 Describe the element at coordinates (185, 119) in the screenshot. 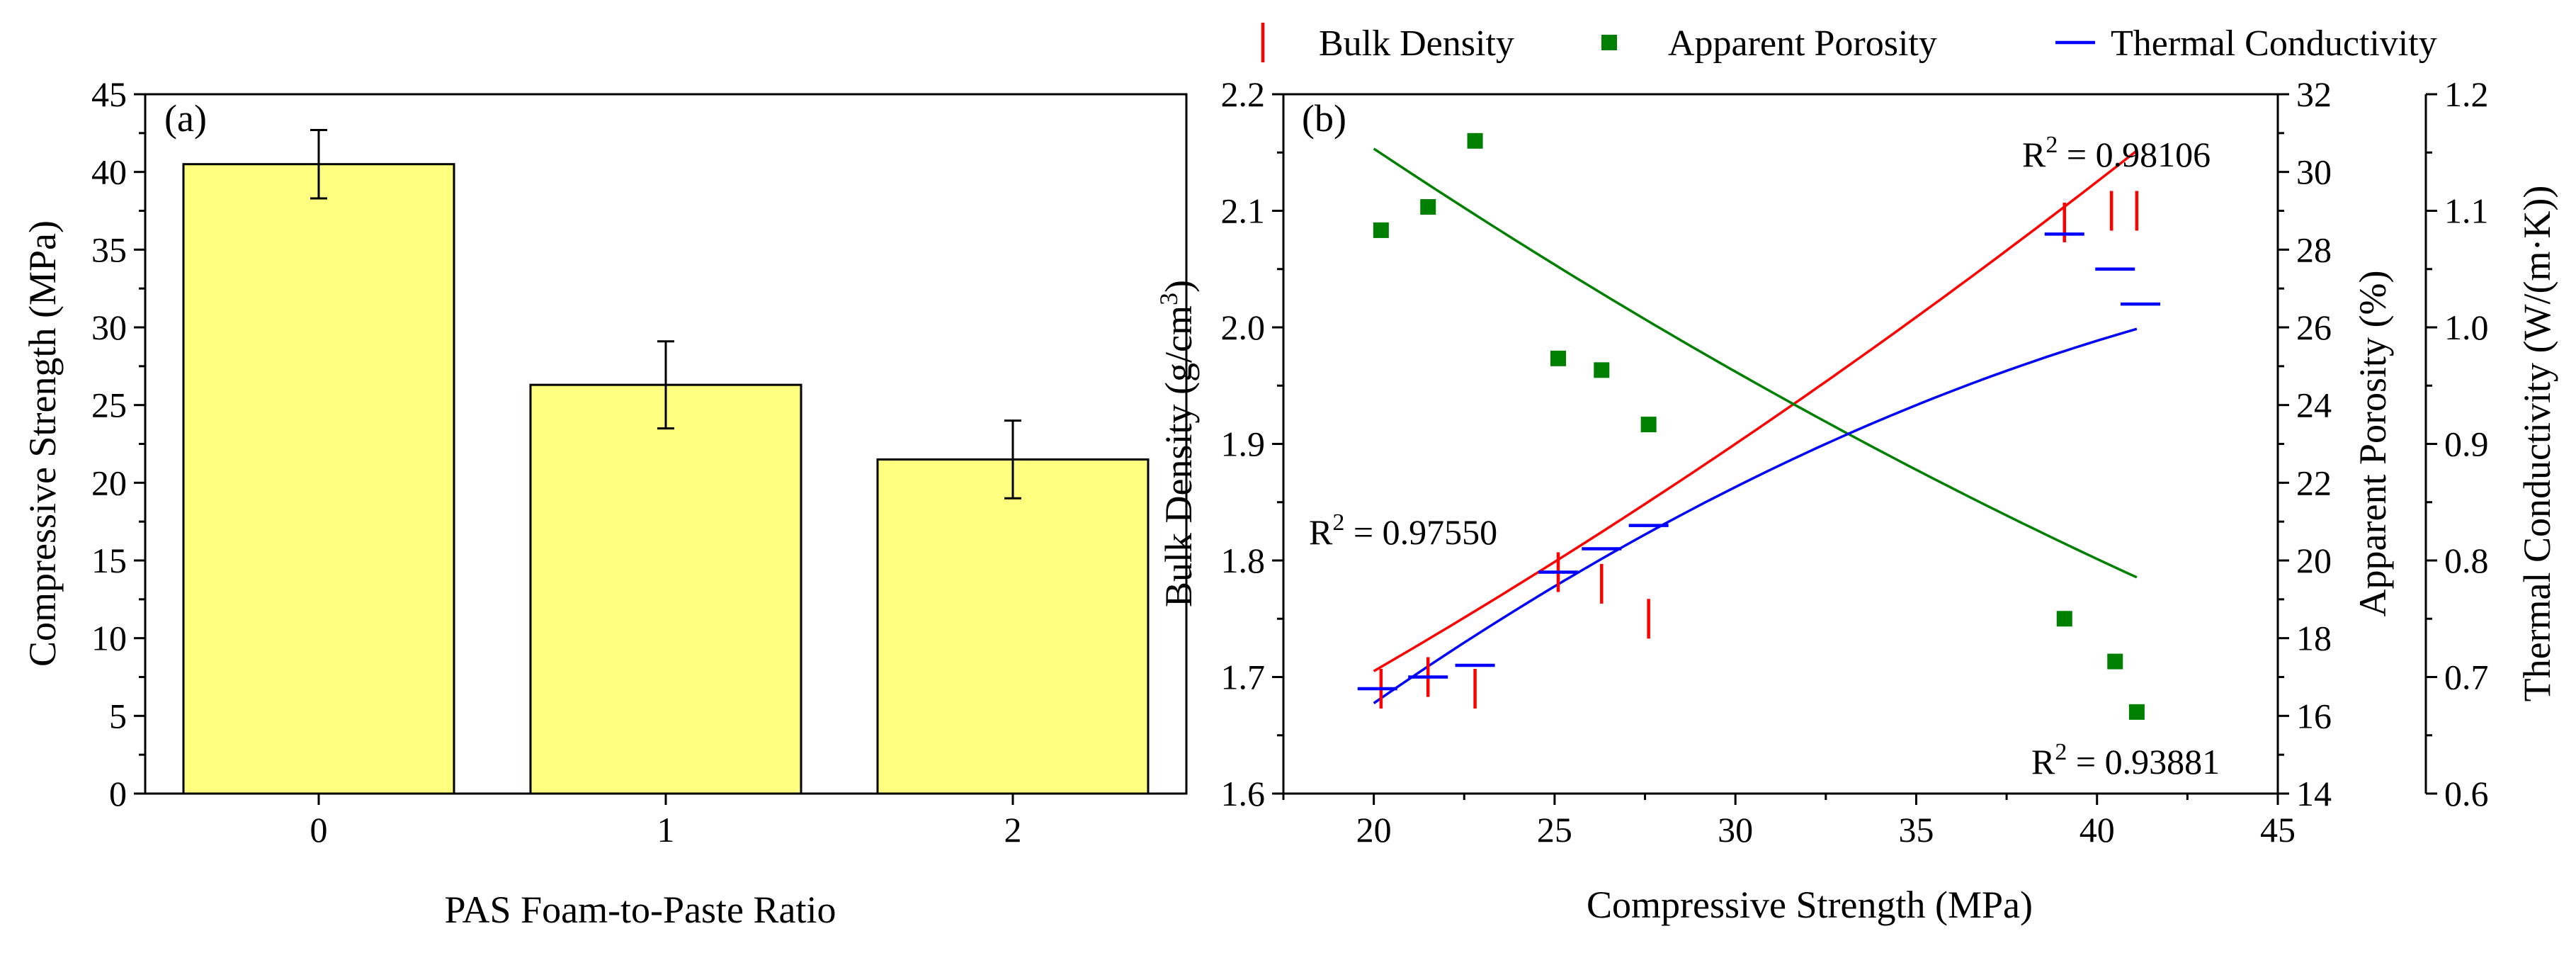

I see `panel-a-label: (a)` at that location.